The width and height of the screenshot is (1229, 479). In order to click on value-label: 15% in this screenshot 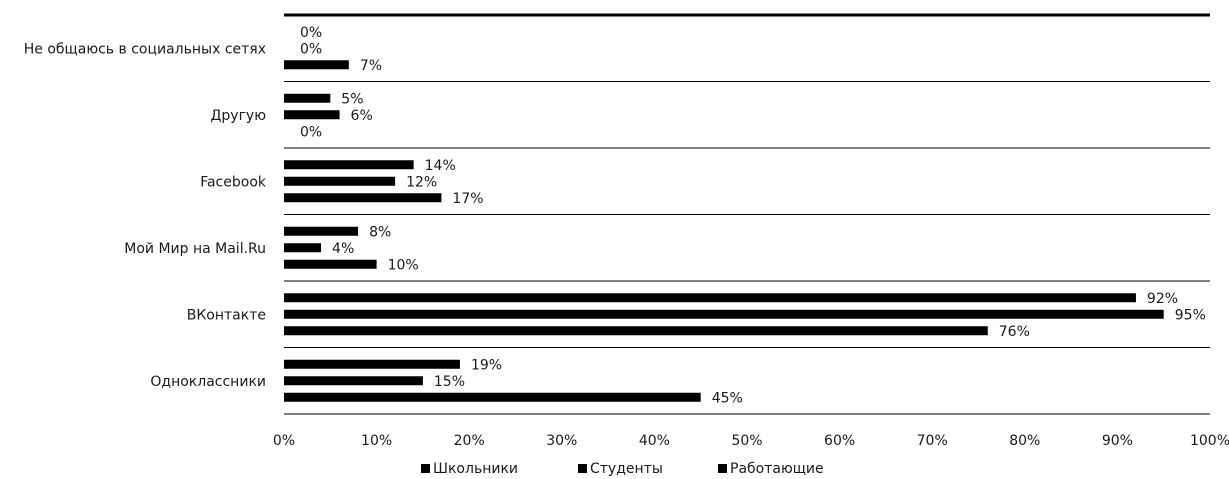, I will do `click(449, 382)`.